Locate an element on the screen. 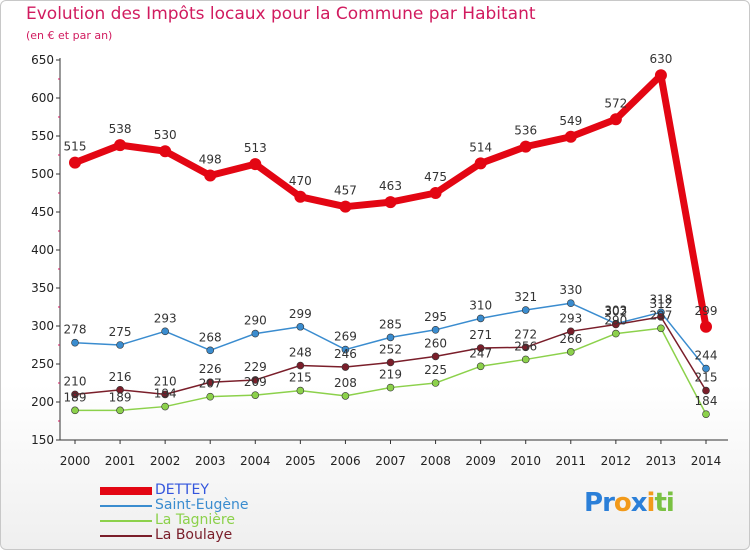 The image size is (750, 550). data-label: 247 is located at coordinates (480, 353).